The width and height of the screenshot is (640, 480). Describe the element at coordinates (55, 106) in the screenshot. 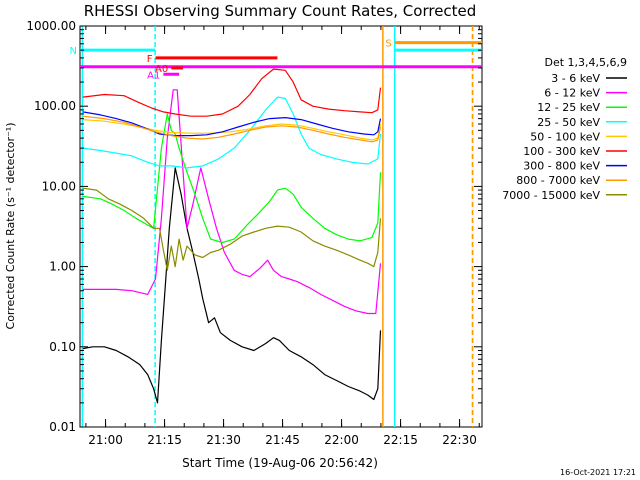

I see `y-tick-label: 100.00` at that location.